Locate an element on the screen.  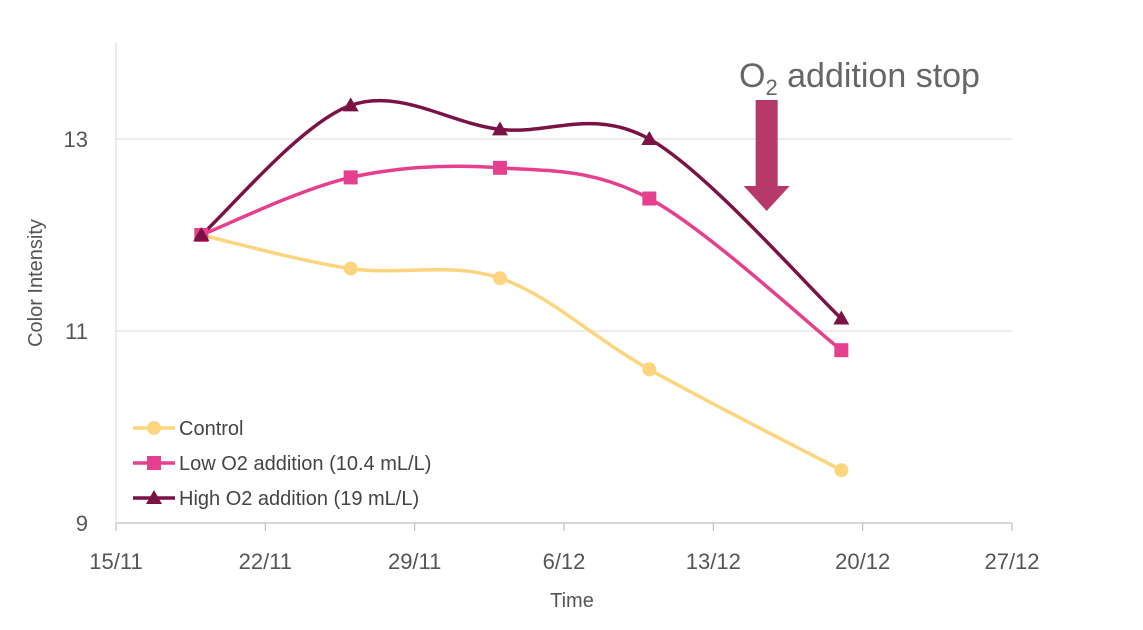
down-arrow-icon is located at coordinates (766, 155).